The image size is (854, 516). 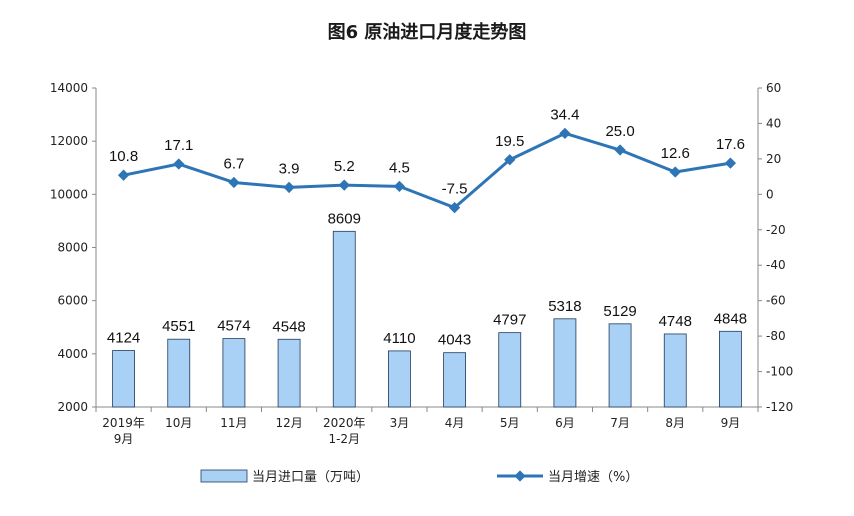 I want to click on right-tick-label: -40, so click(x=776, y=265).